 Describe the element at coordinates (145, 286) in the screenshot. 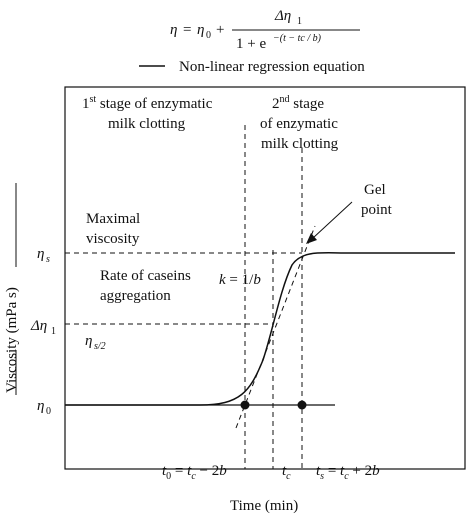

I see `rate-label: Rate of caseins aggregation` at that location.